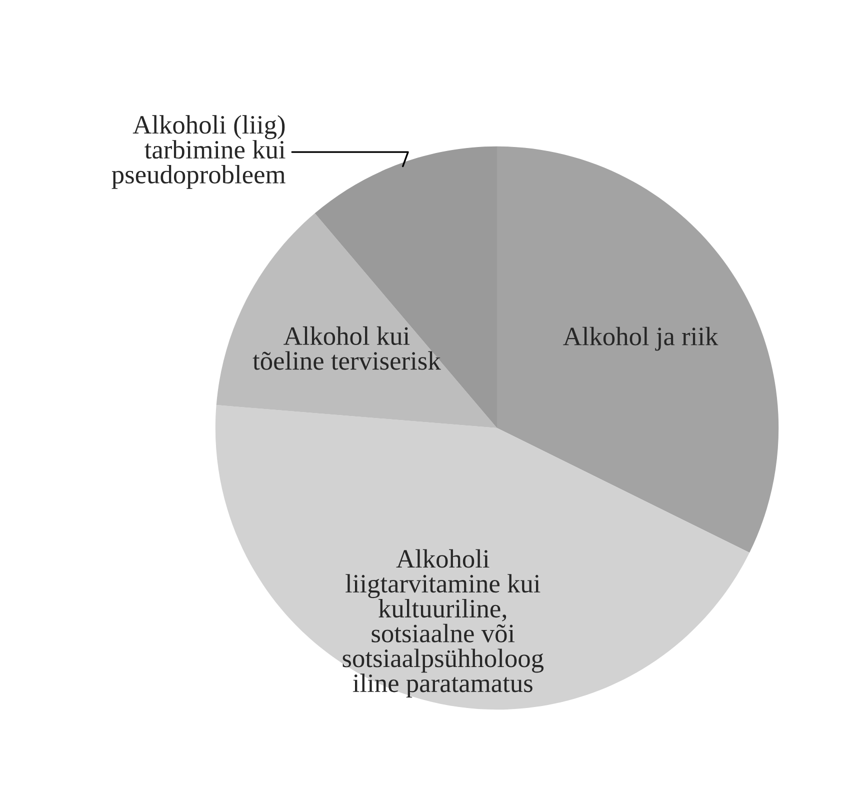  I want to click on pie-slice, so click(356, 320).